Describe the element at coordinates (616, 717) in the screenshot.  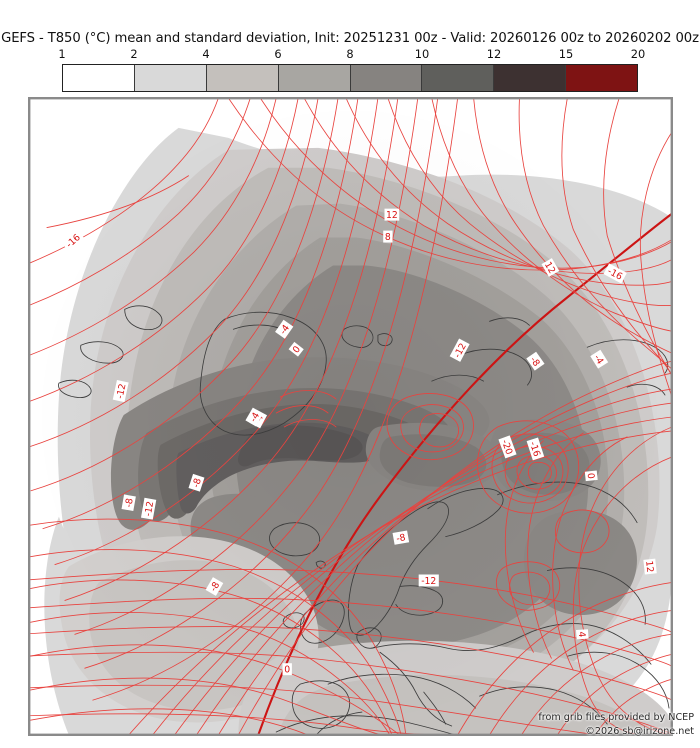
I see `credit-source: from grib files provided by NCEP` at that location.